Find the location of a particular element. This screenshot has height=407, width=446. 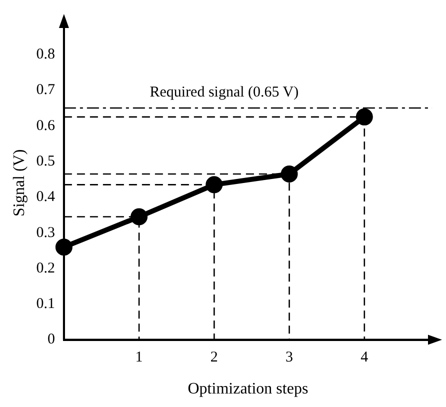

y-tick-label: 0.2 is located at coordinates (45, 268).